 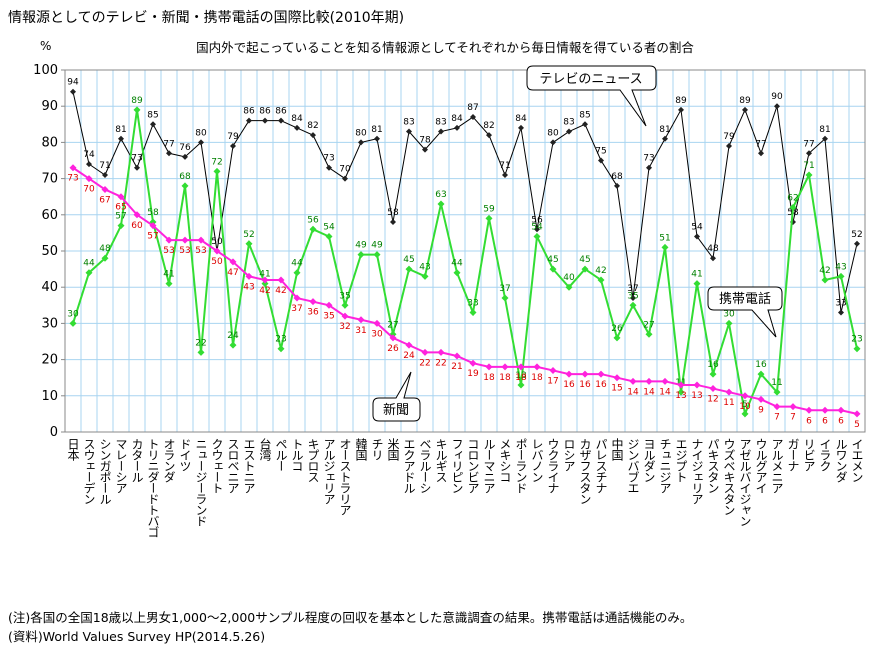 What do you see at coordinates (45, 70) in the screenshot?
I see `y-tick-label: 100` at bounding box center [45, 70].